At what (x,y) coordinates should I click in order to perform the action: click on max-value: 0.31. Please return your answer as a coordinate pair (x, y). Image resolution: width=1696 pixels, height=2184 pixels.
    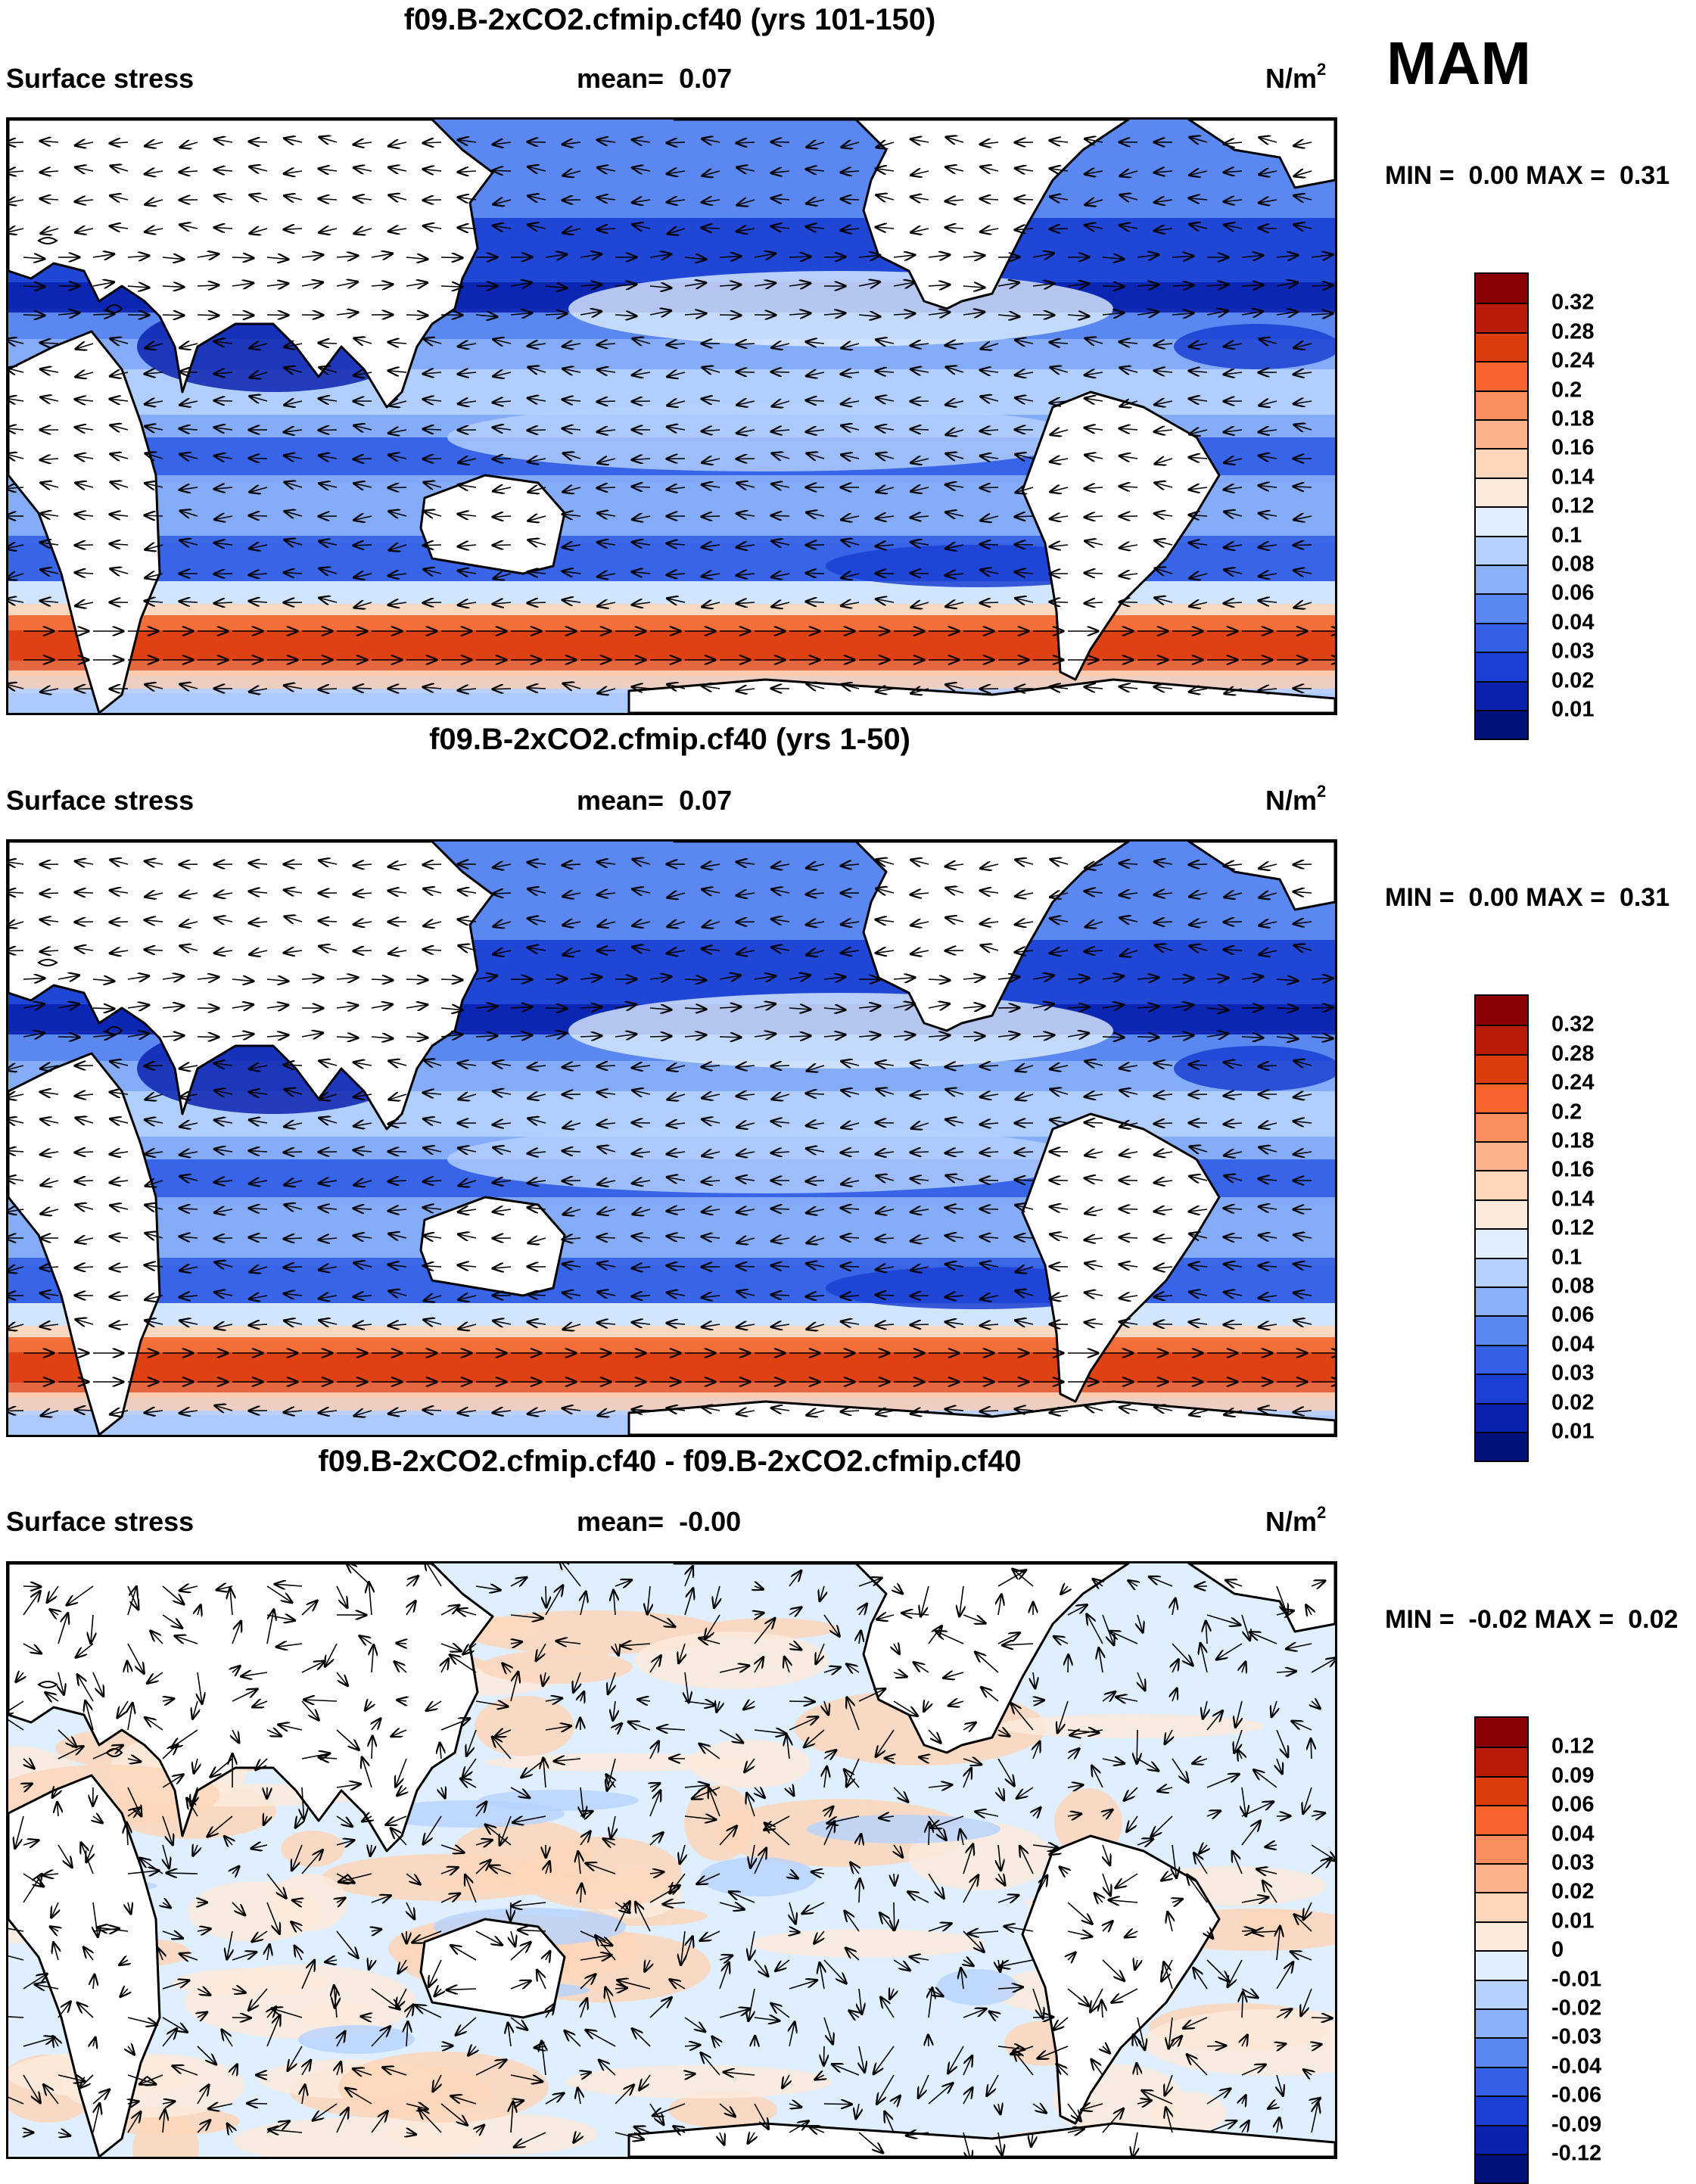
    Looking at the image, I should click on (1645, 175).